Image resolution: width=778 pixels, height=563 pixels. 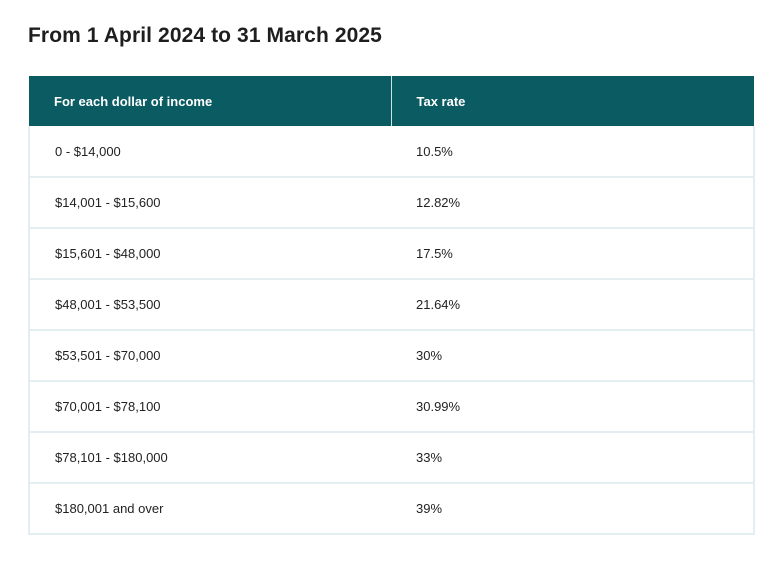 What do you see at coordinates (573, 509) in the screenshot?
I see `tax-rate-cell: 39%` at bounding box center [573, 509].